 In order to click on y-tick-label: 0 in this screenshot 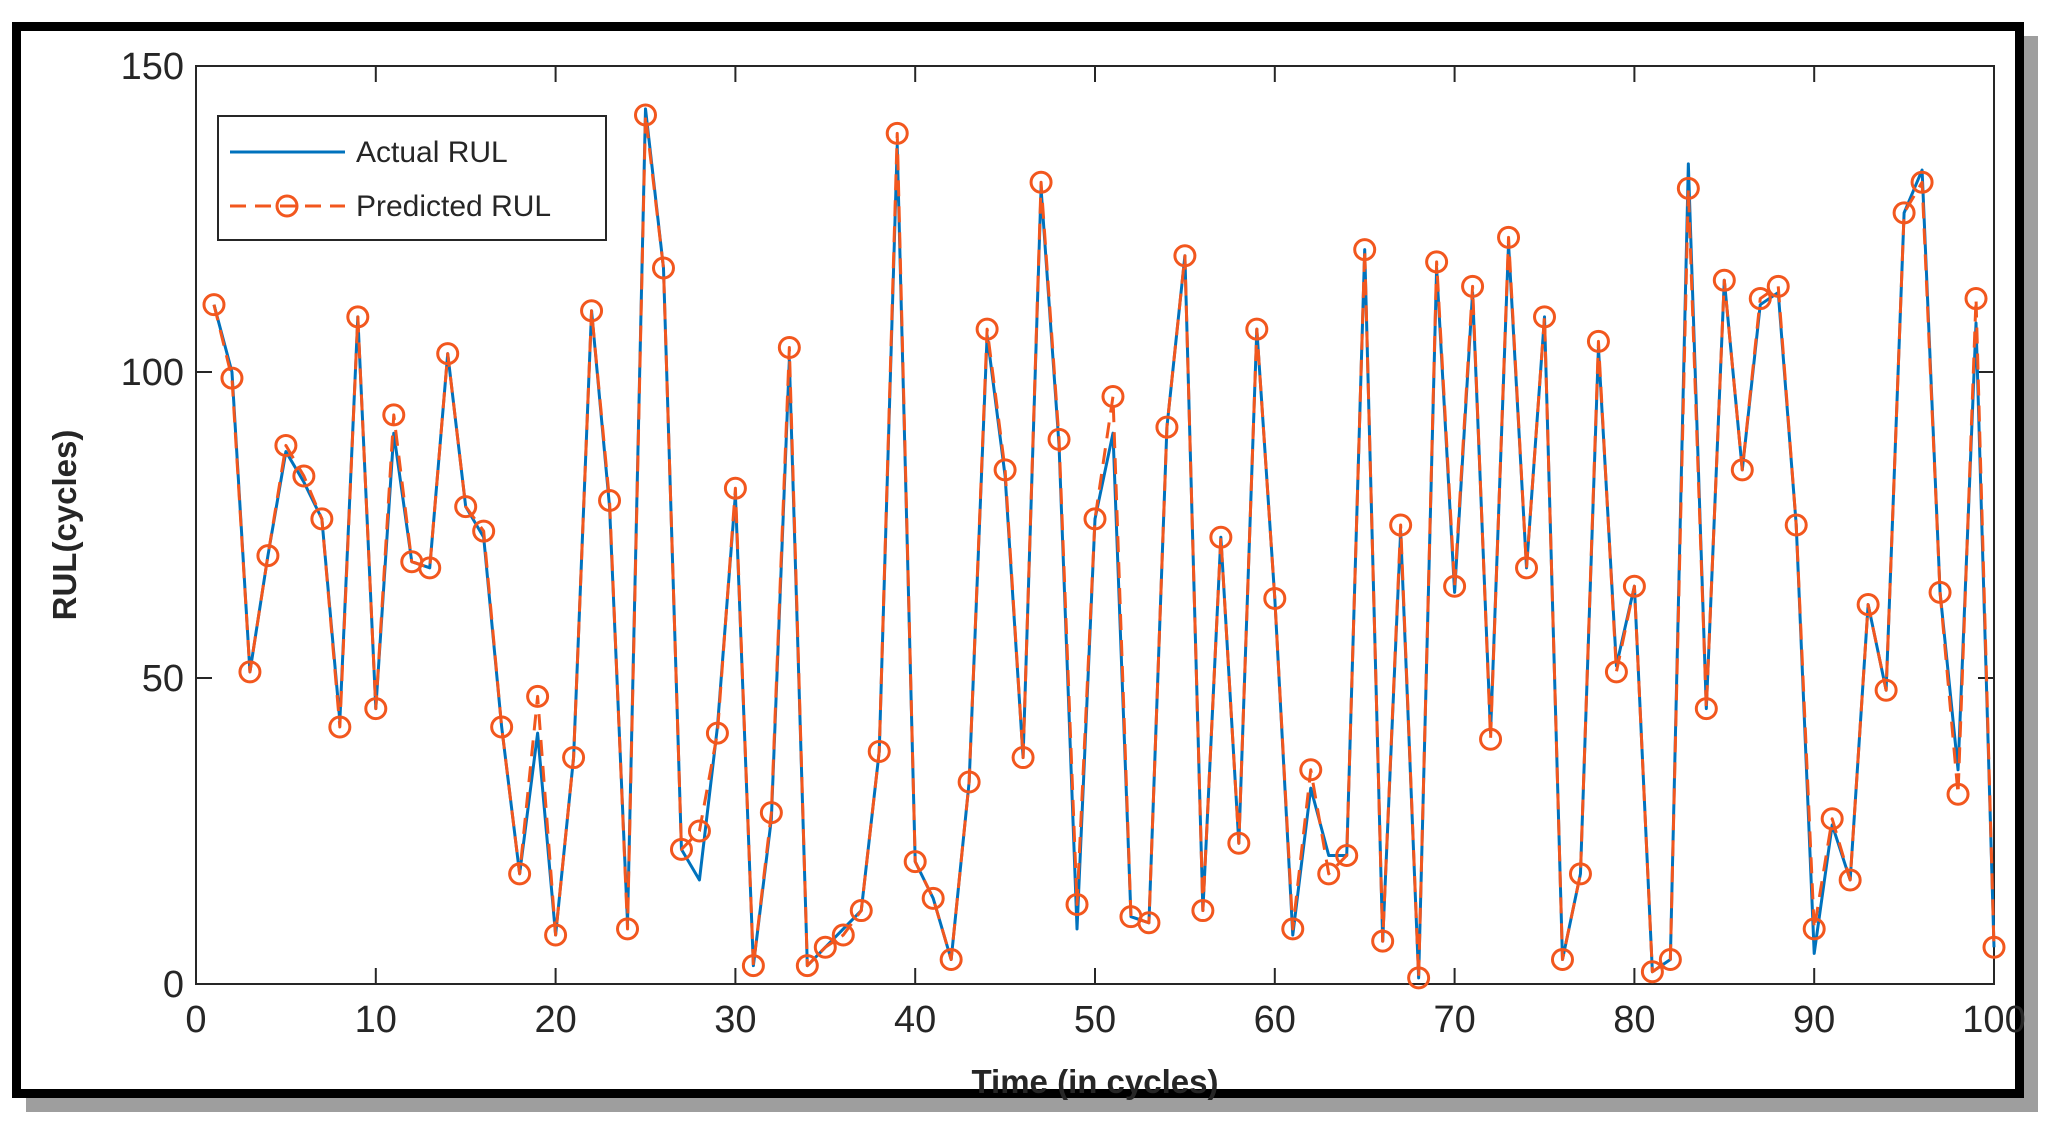, I will do `click(173, 985)`.